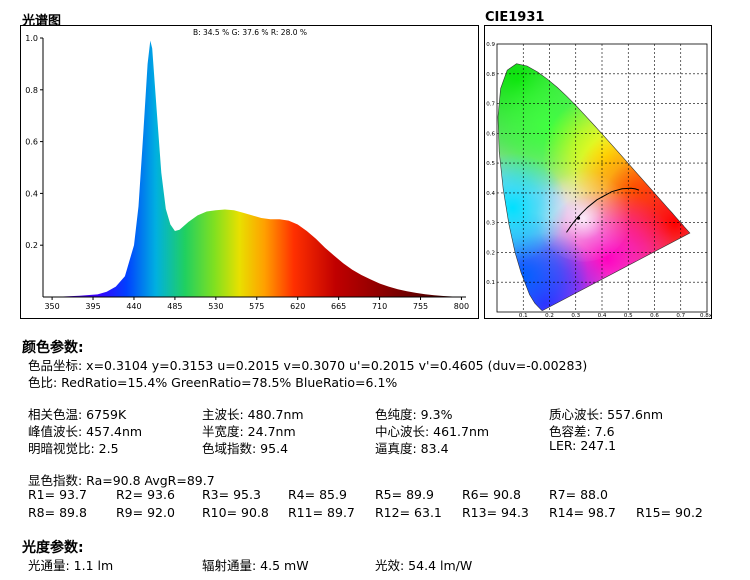 The image size is (750, 580). I want to click on spectrum-y-tick-label: 0.4, so click(31, 193).